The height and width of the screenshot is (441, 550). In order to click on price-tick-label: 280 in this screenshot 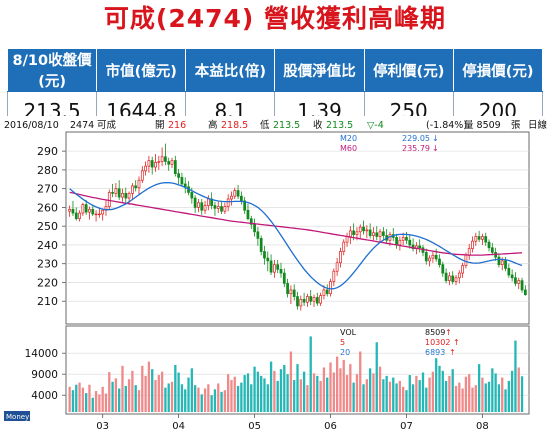, I will do `click(47, 170)`.